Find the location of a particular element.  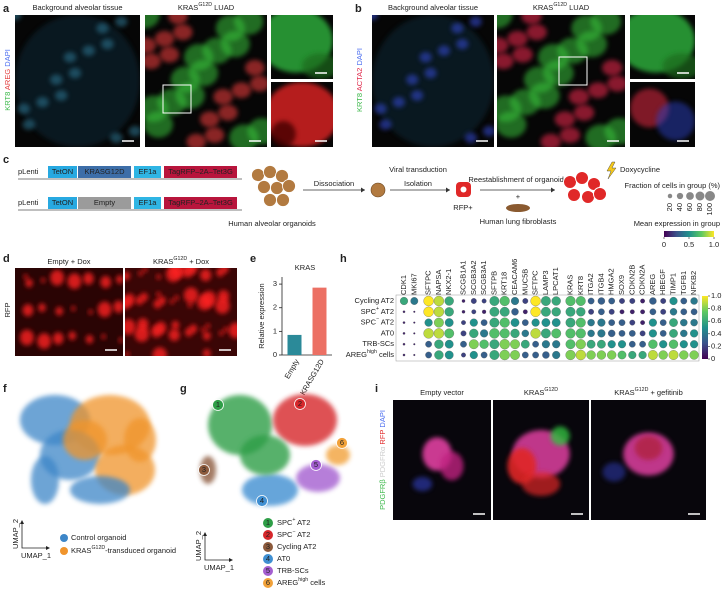

step-text: Viral transduction is located at coordinates (418, 169).